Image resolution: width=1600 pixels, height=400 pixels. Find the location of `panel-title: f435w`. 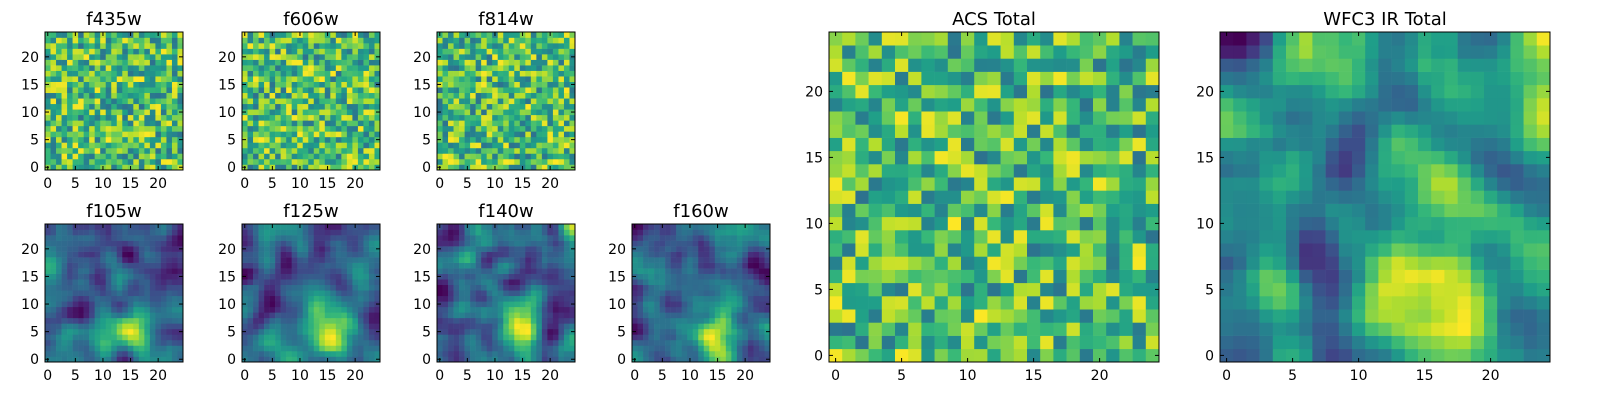

panel-title: f435w is located at coordinates (113, 19).